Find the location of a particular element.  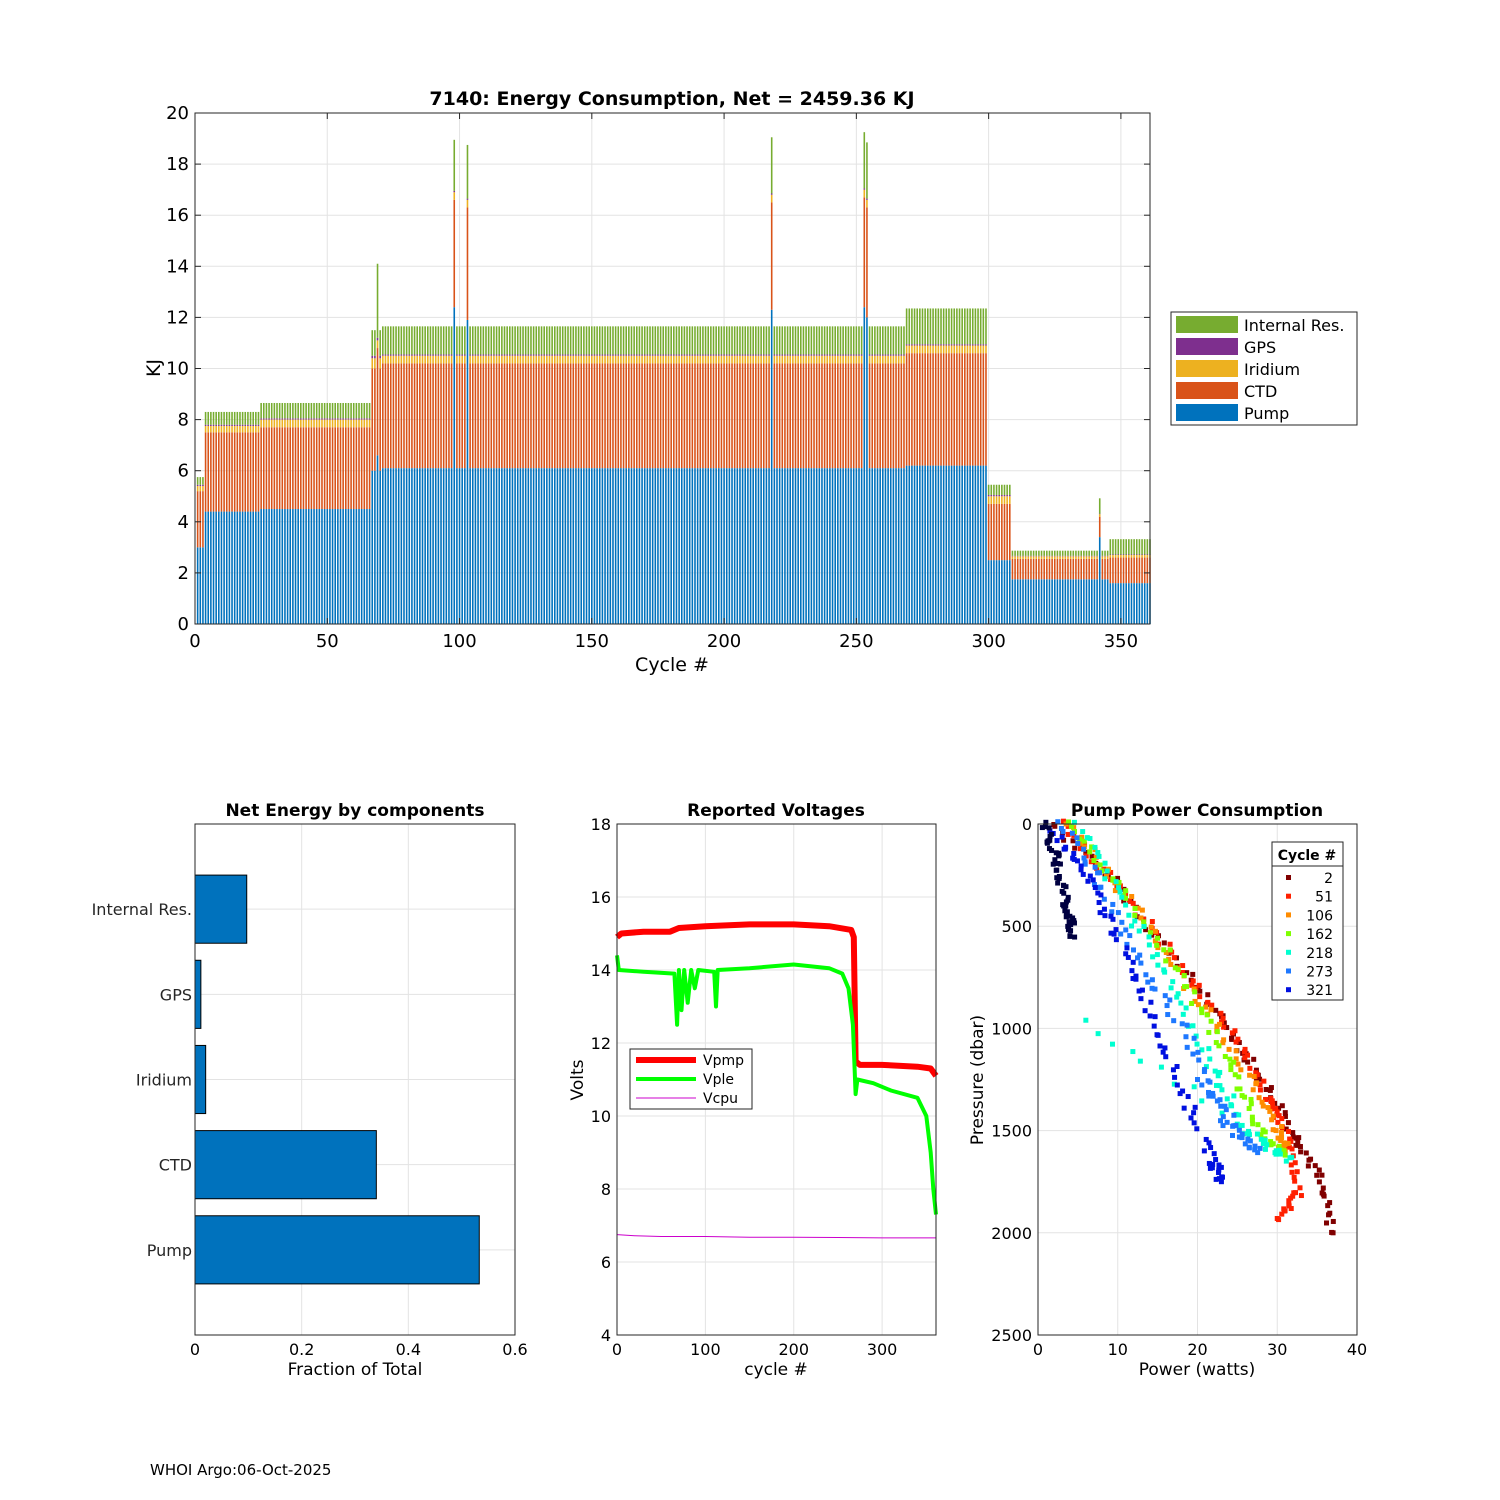

energy-legend-label: Pump is located at coordinates (1266, 413).